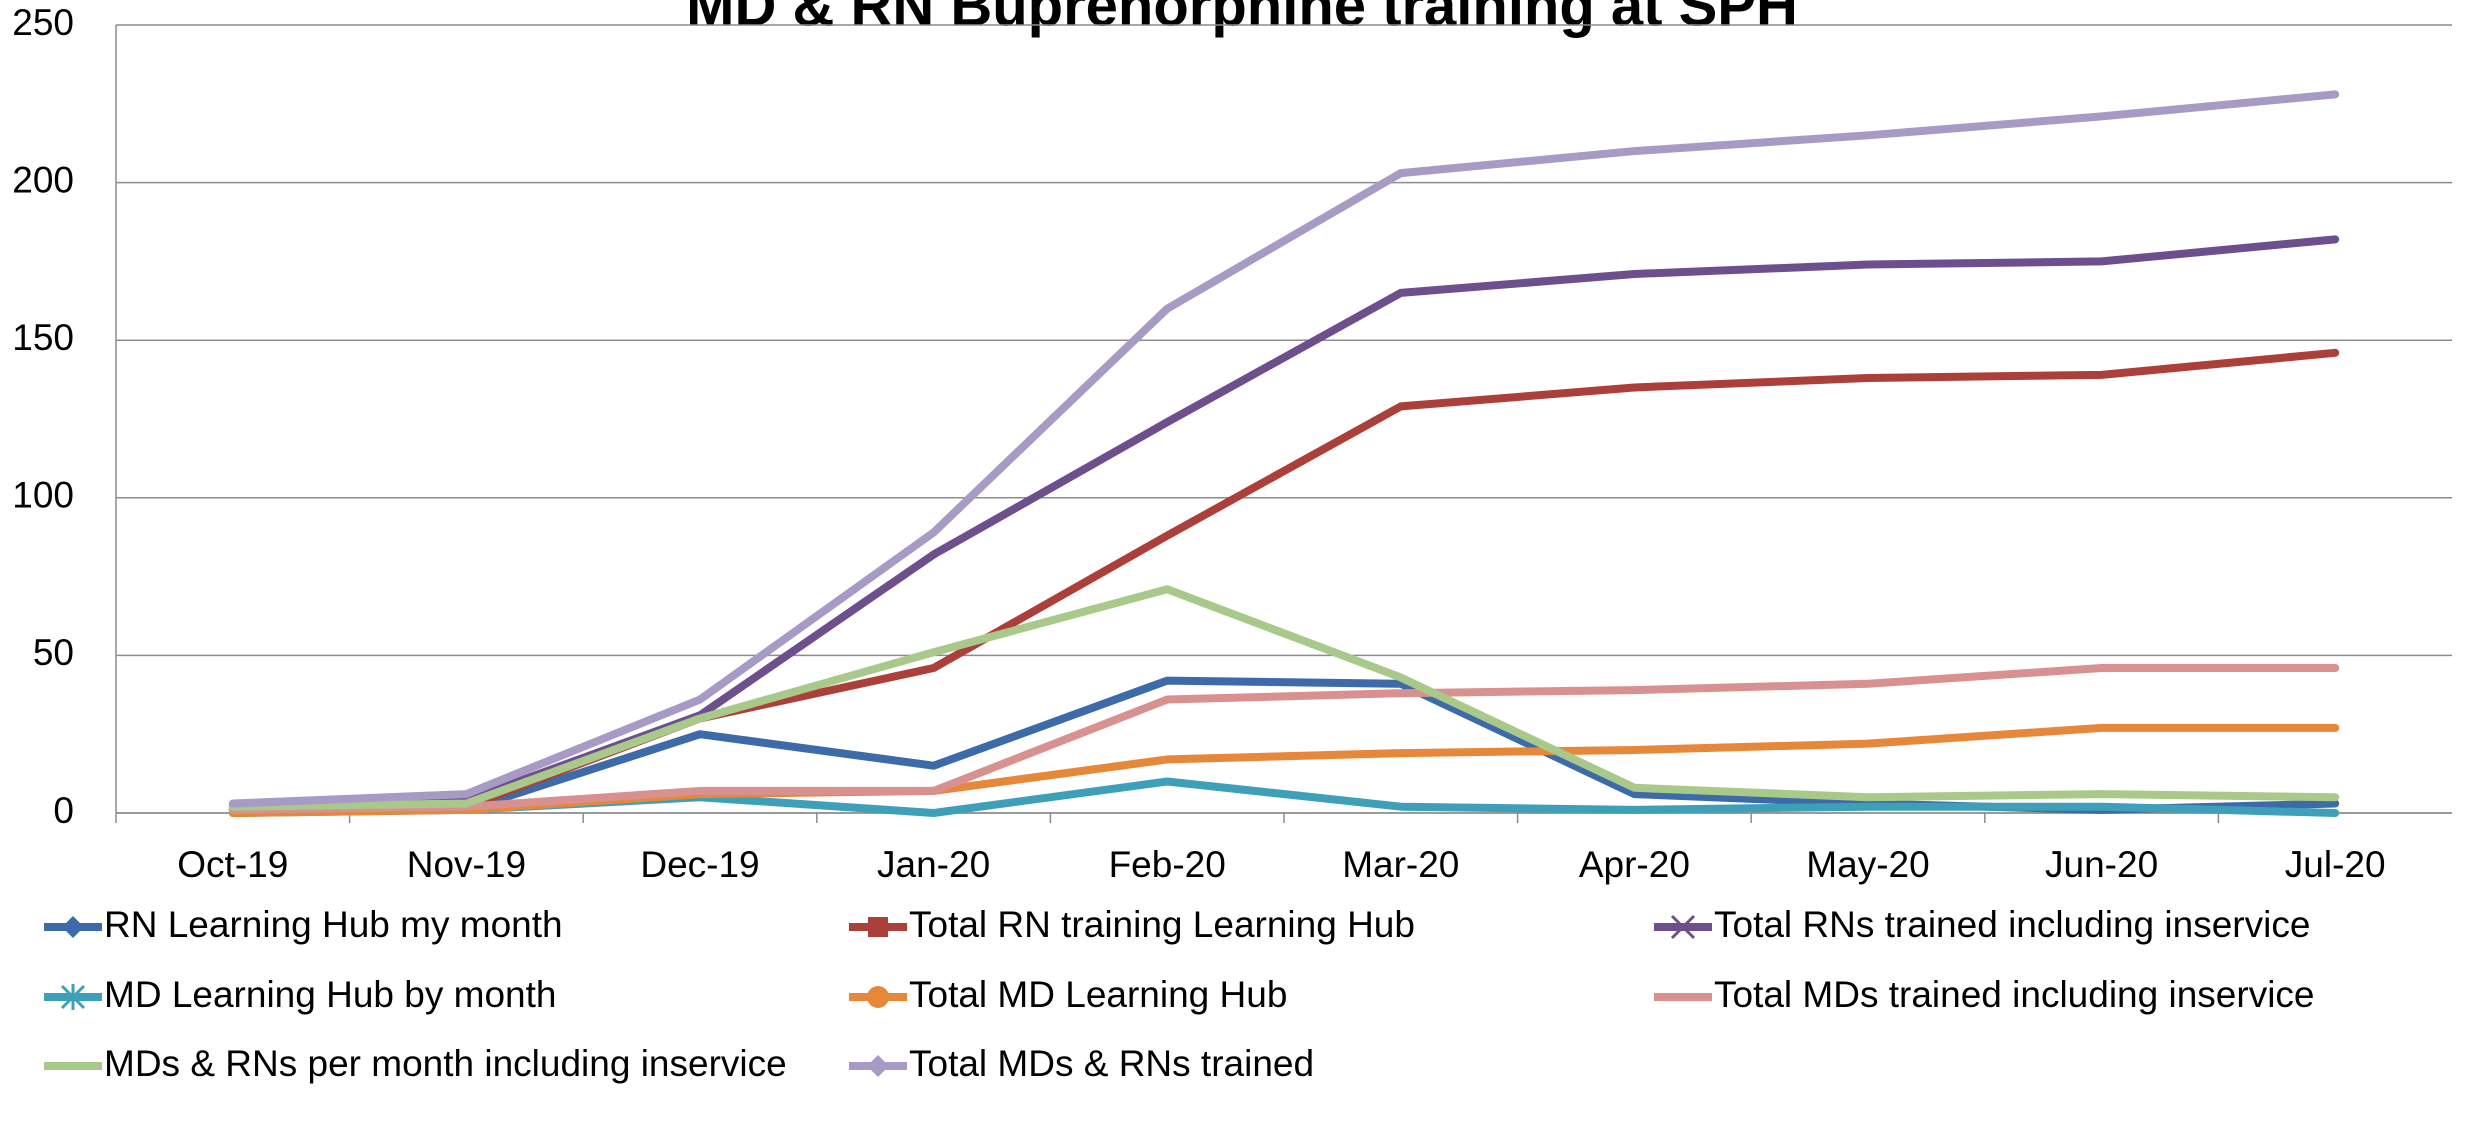  Describe the element at coordinates (699, 864) in the screenshot. I see `x-tick-label: Dec-19` at that location.